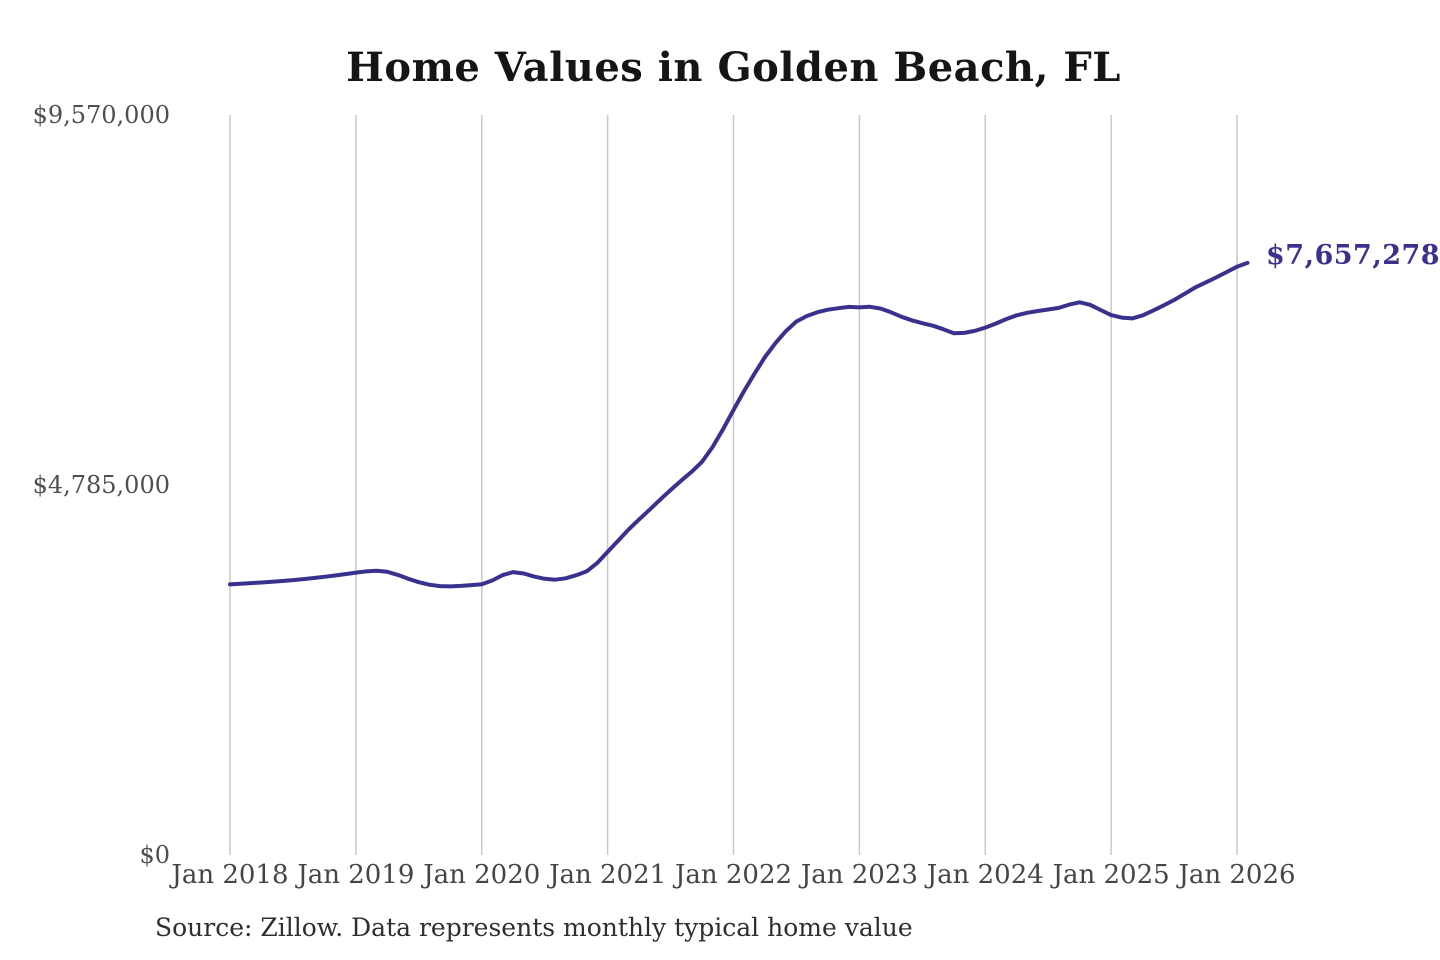 The height and width of the screenshot is (960, 1440). Describe the element at coordinates (356, 875) in the screenshot. I see `x-axis-tick: Jan 2019` at that location.